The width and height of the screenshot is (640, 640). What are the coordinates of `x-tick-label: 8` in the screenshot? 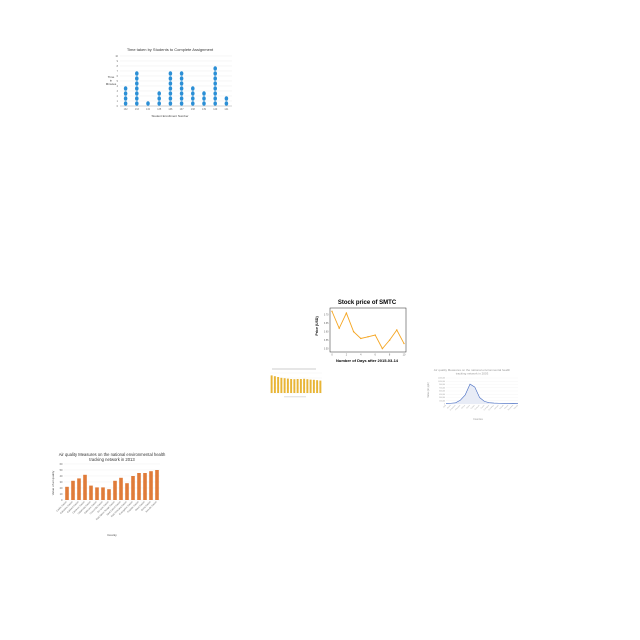 It's located at (390, 355).